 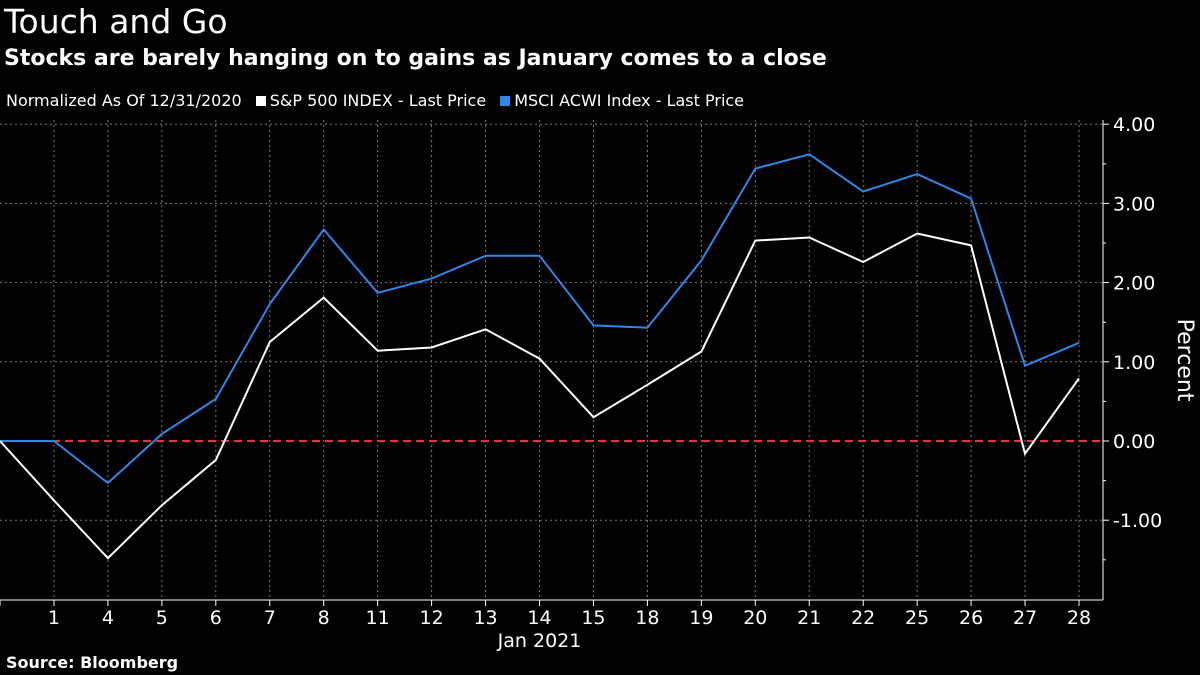 I want to click on x-tick-label: 14, so click(x=539, y=618).